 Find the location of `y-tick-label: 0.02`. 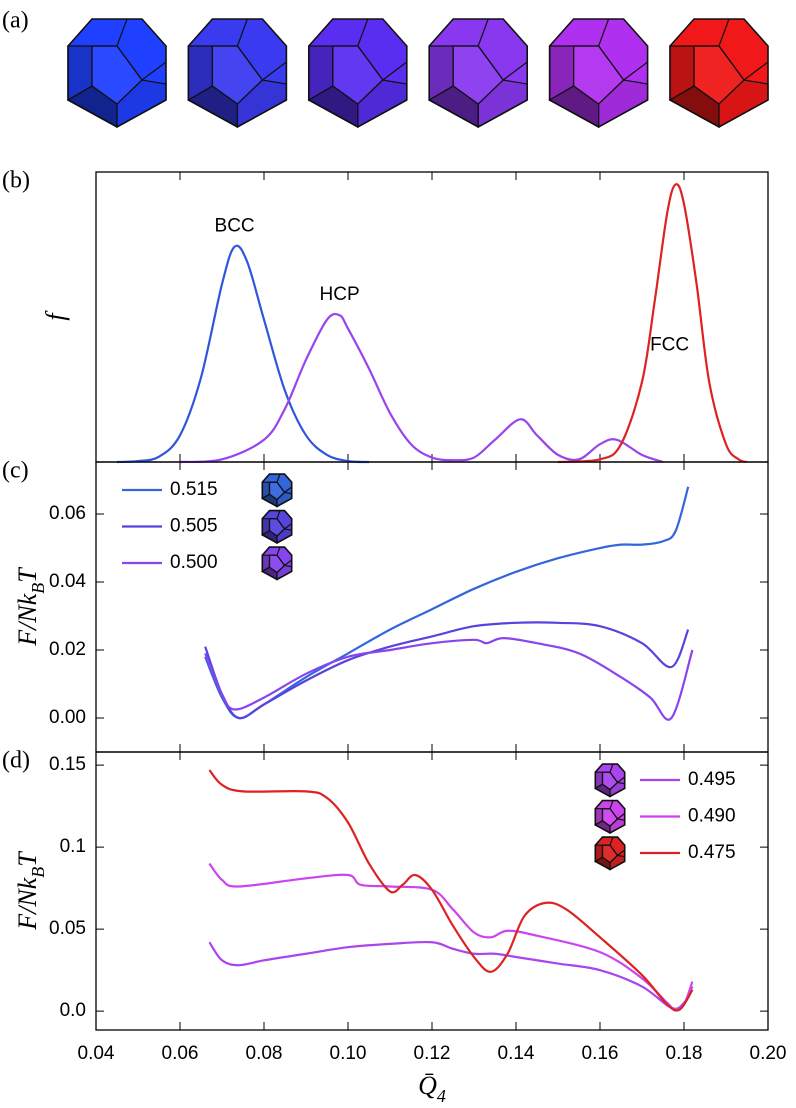

y-tick-label: 0.02 is located at coordinates (67, 649).